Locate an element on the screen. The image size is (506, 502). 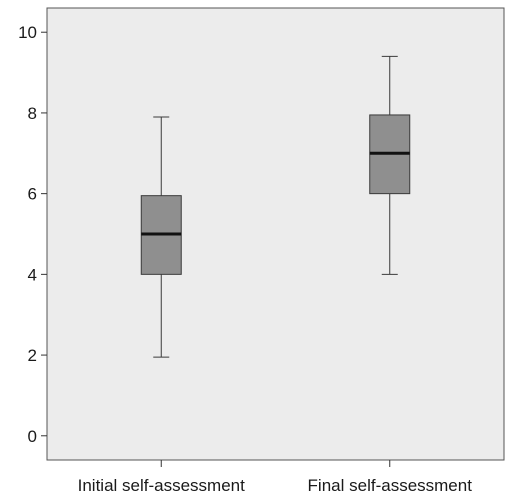
y-tick-label: 6 is located at coordinates (32, 194).